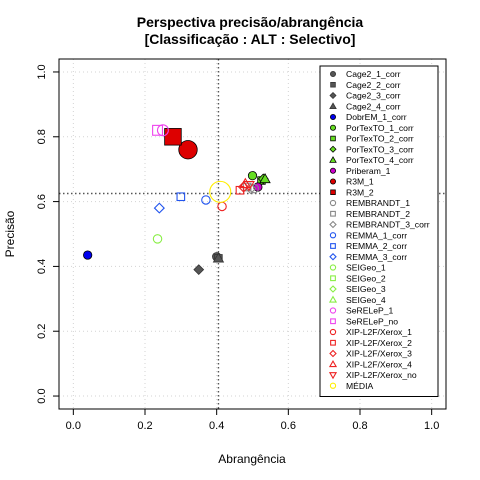  What do you see at coordinates (378, 203) in the screenshot?
I see `legend-entry-label: REMBRANDT_1` at bounding box center [378, 203].